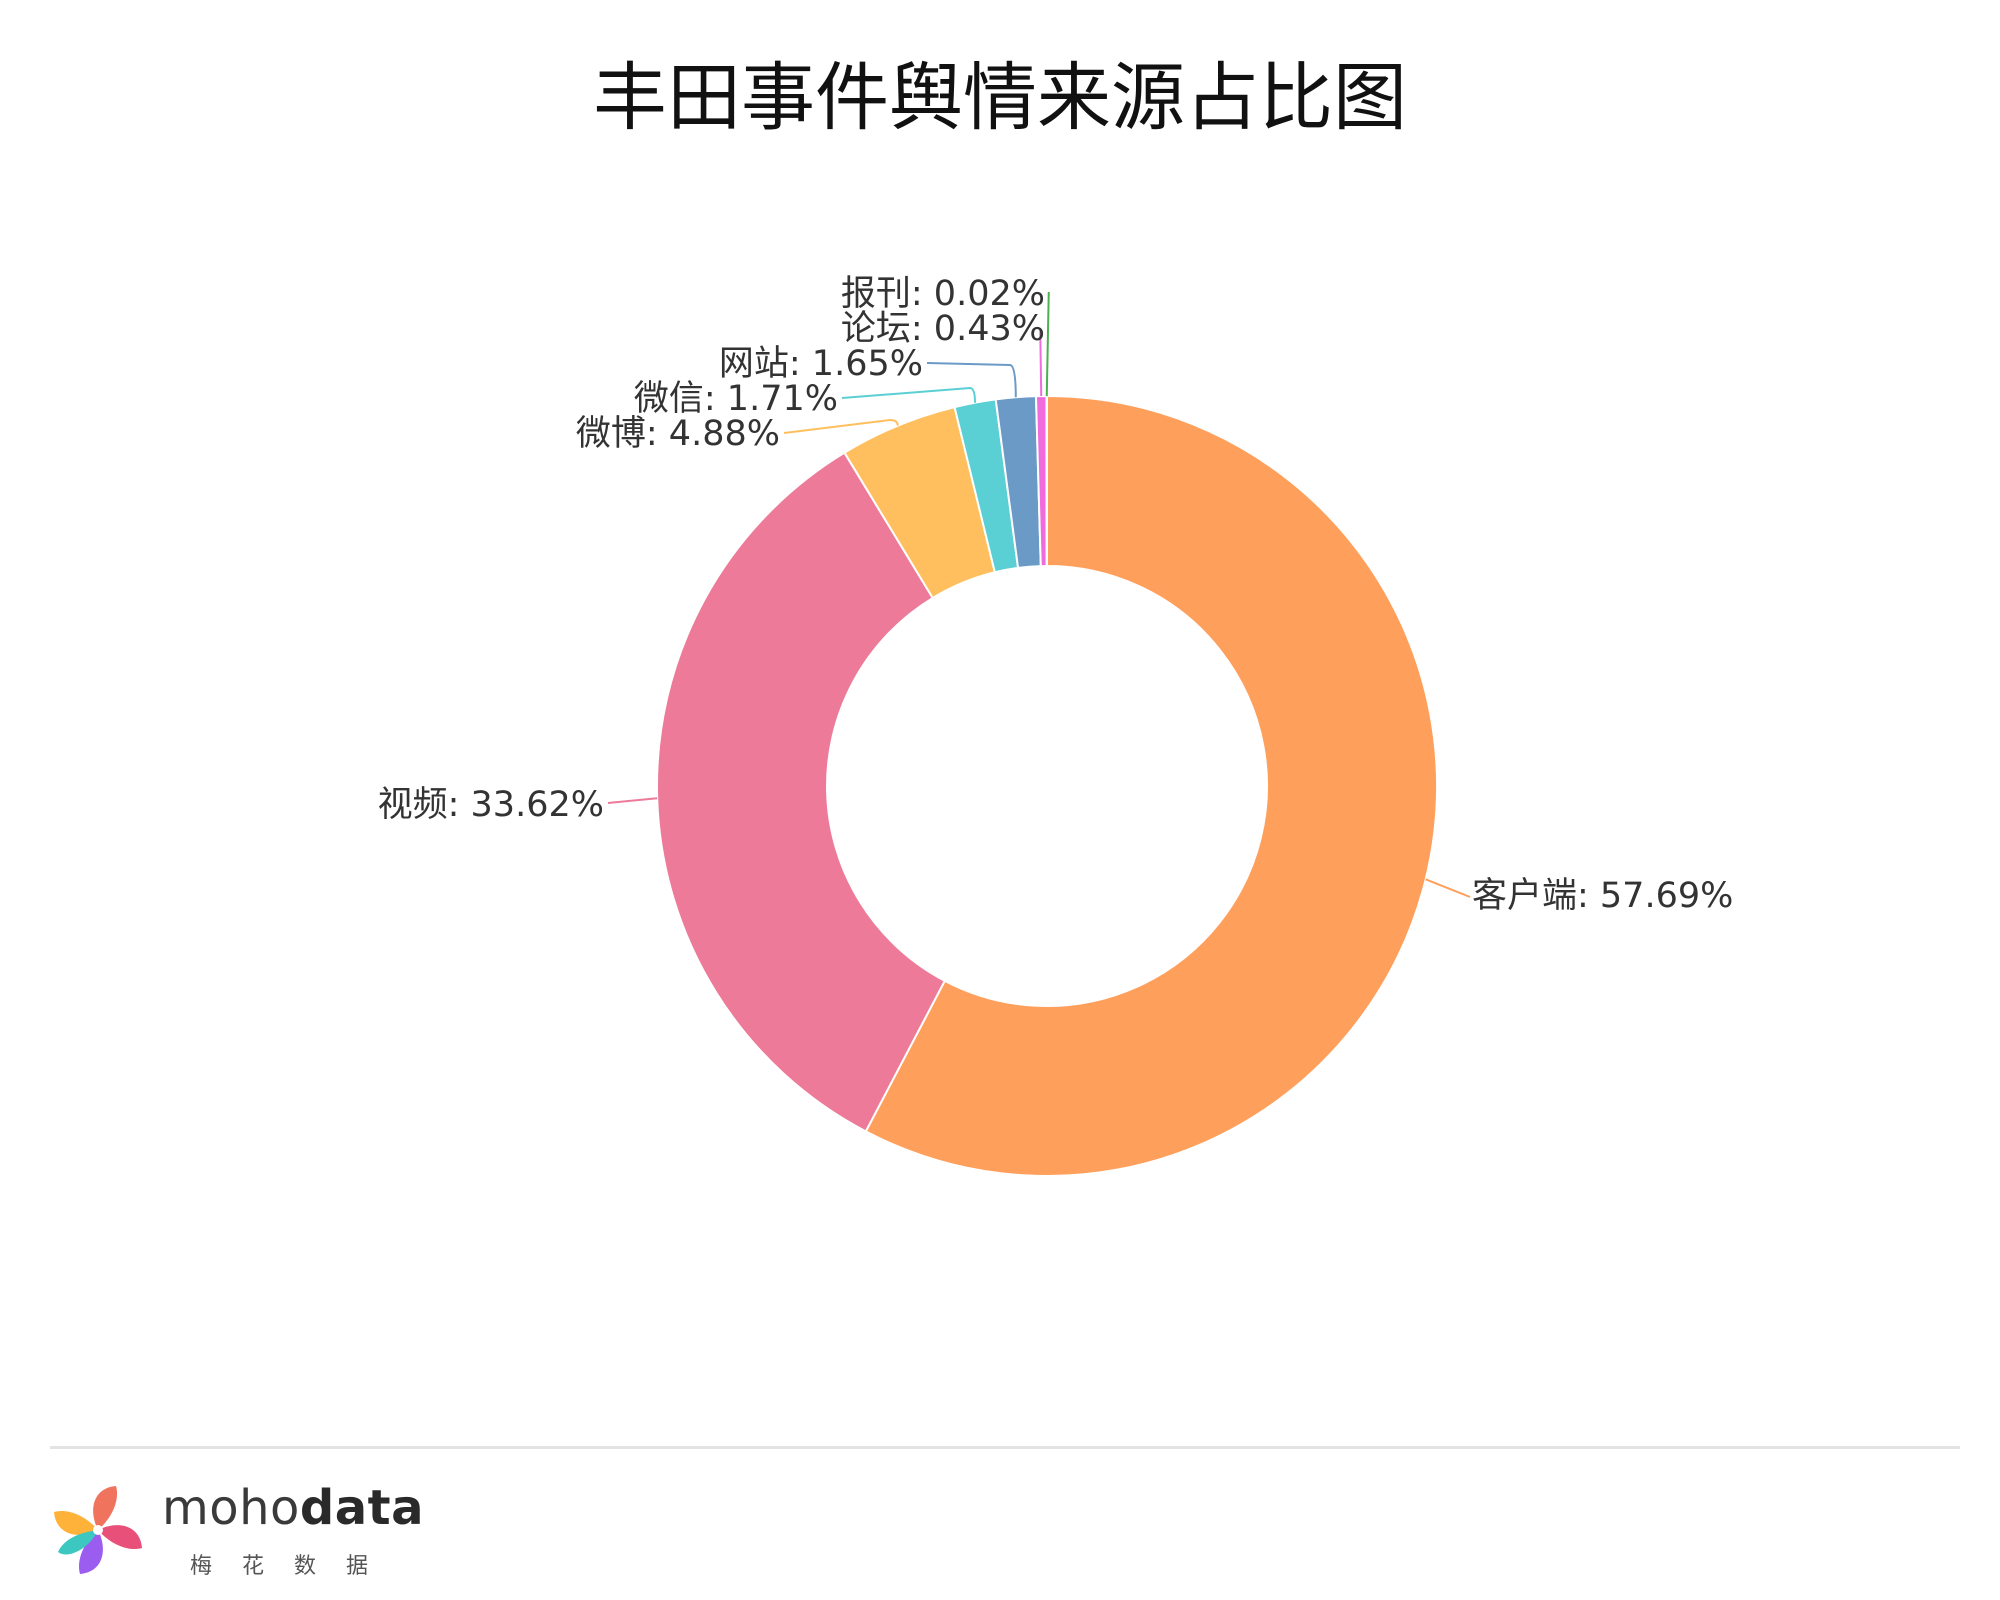 This screenshot has width=2000, height=1600. What do you see at coordinates (491, 805) in the screenshot?
I see `slice-label-1: 视频: 33.62%` at bounding box center [491, 805].